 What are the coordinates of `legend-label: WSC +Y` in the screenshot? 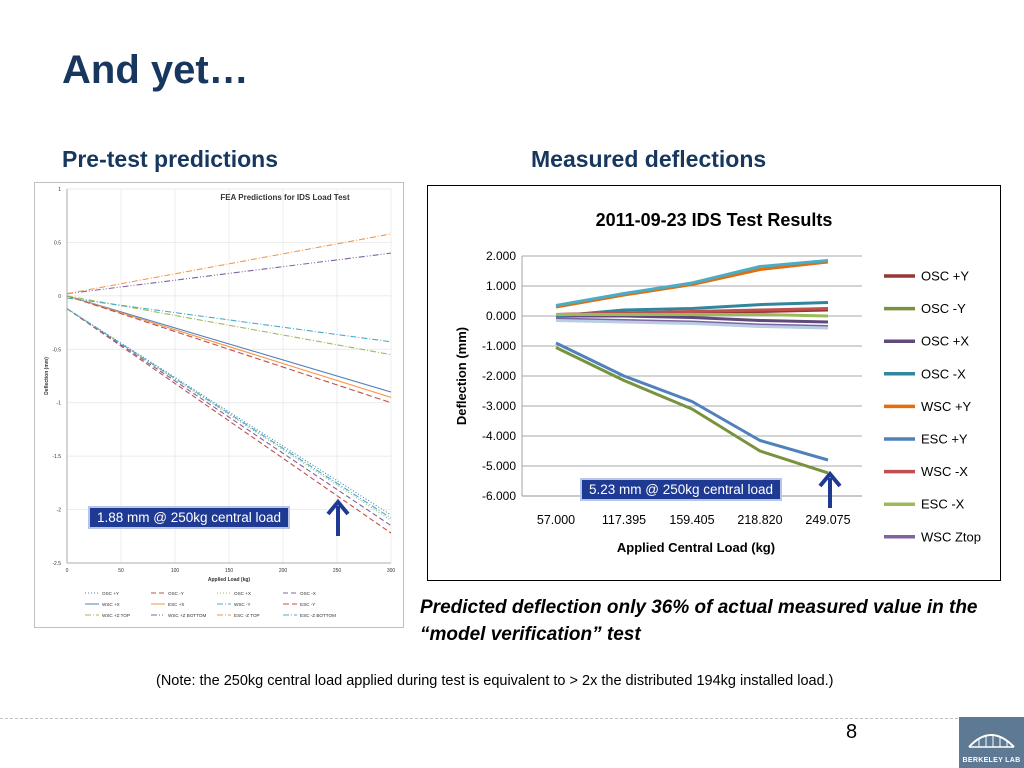 It's located at (946, 406).